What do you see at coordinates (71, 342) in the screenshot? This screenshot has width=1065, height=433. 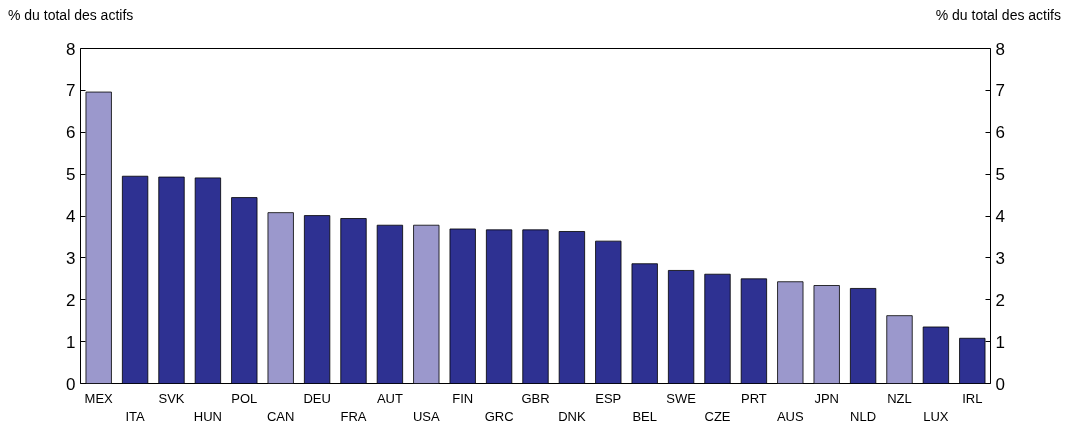 I see `y-tick-label: 1` at bounding box center [71, 342].